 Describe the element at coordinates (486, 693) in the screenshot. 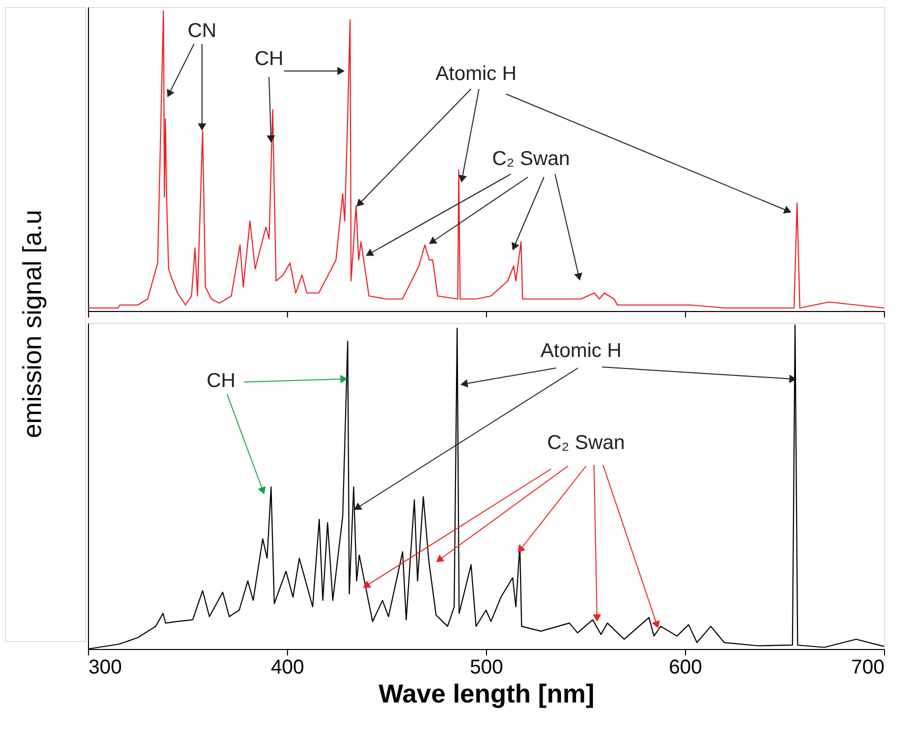

I see `x-axis-title: Wave length [nm]` at that location.